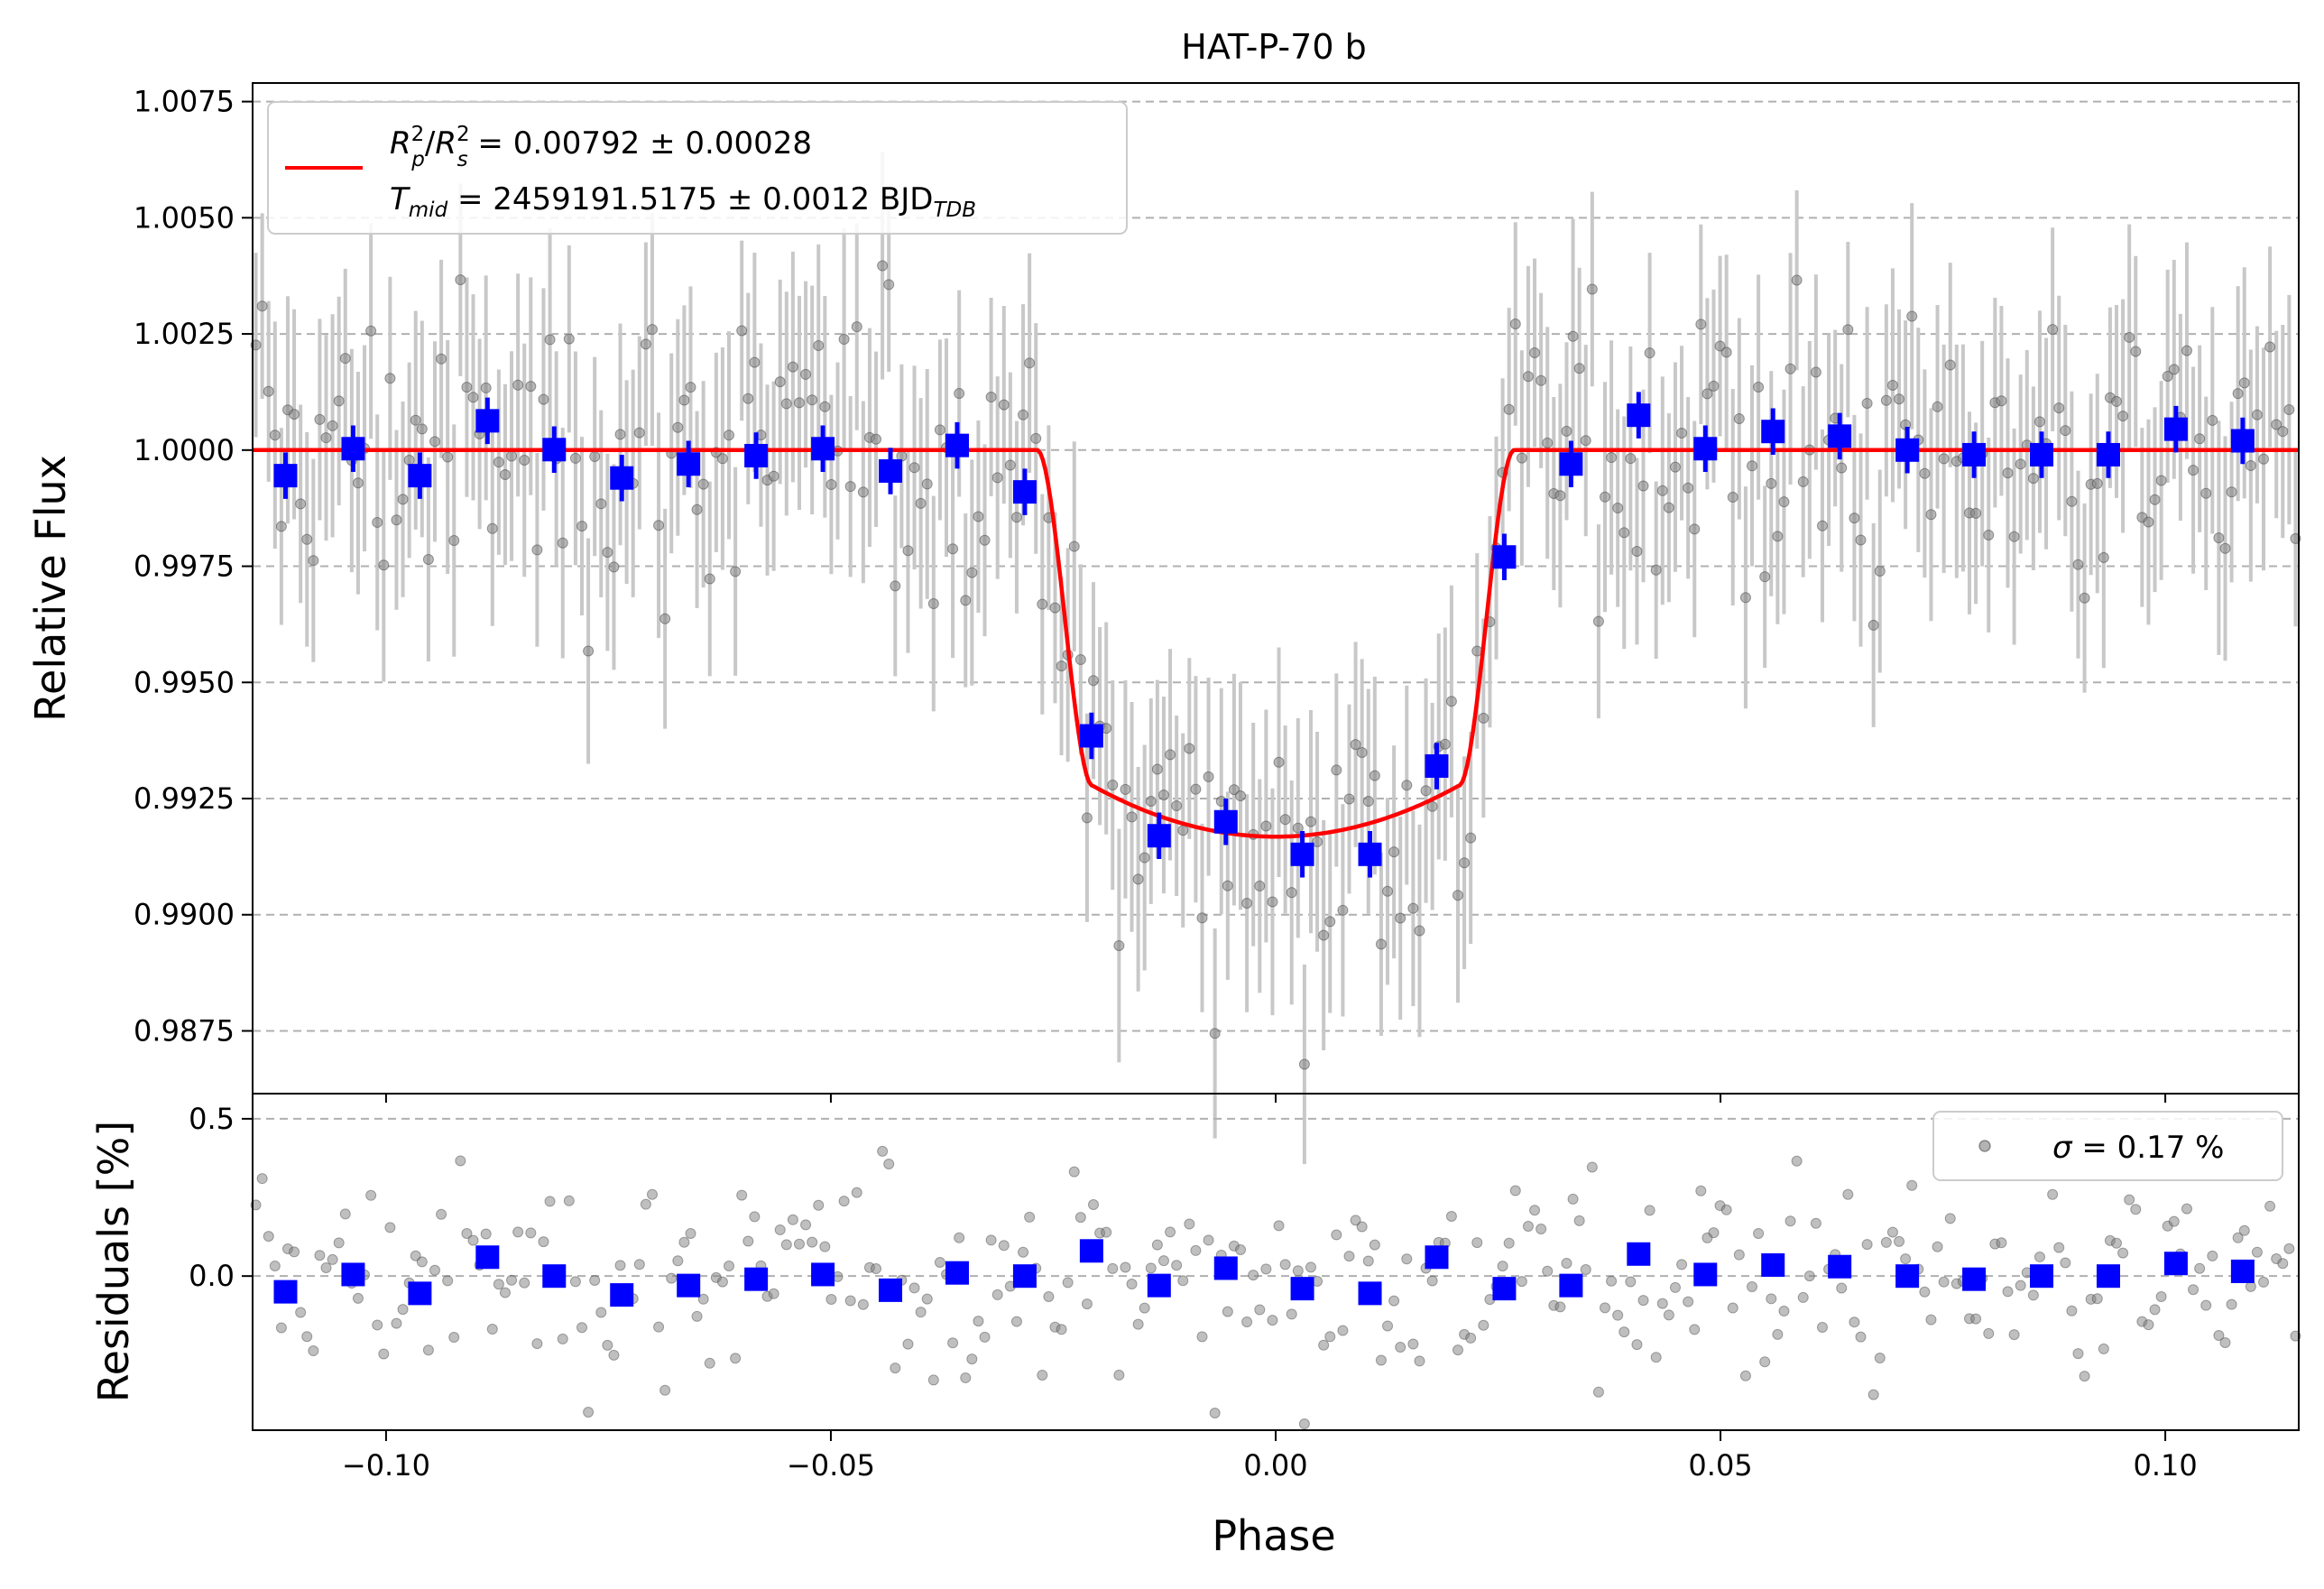  Describe the element at coordinates (601, 147) in the screenshot. I see `legend-rp-rs-label: R2 p/R2 s = 0.00792 ± 0.00028` at that location.